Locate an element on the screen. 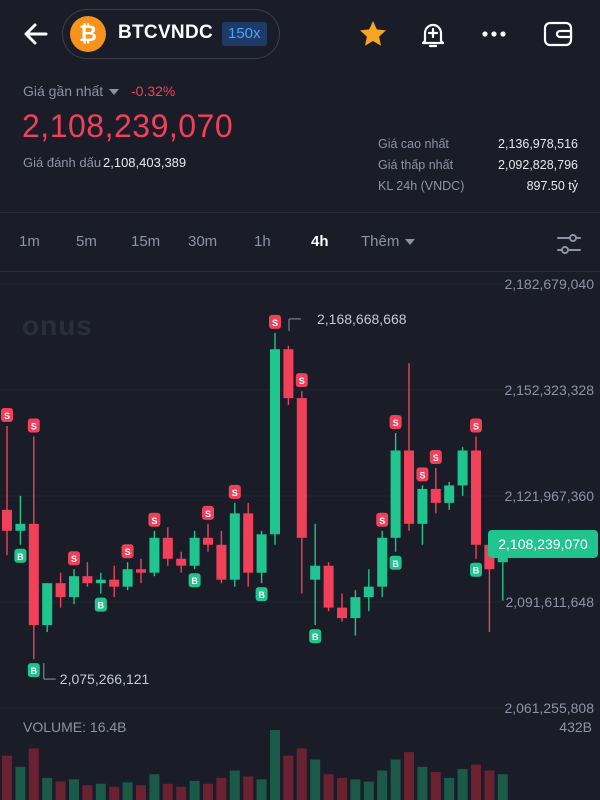 This screenshot has height=800, width=600. leverage-badge: 150x is located at coordinates (244, 34).